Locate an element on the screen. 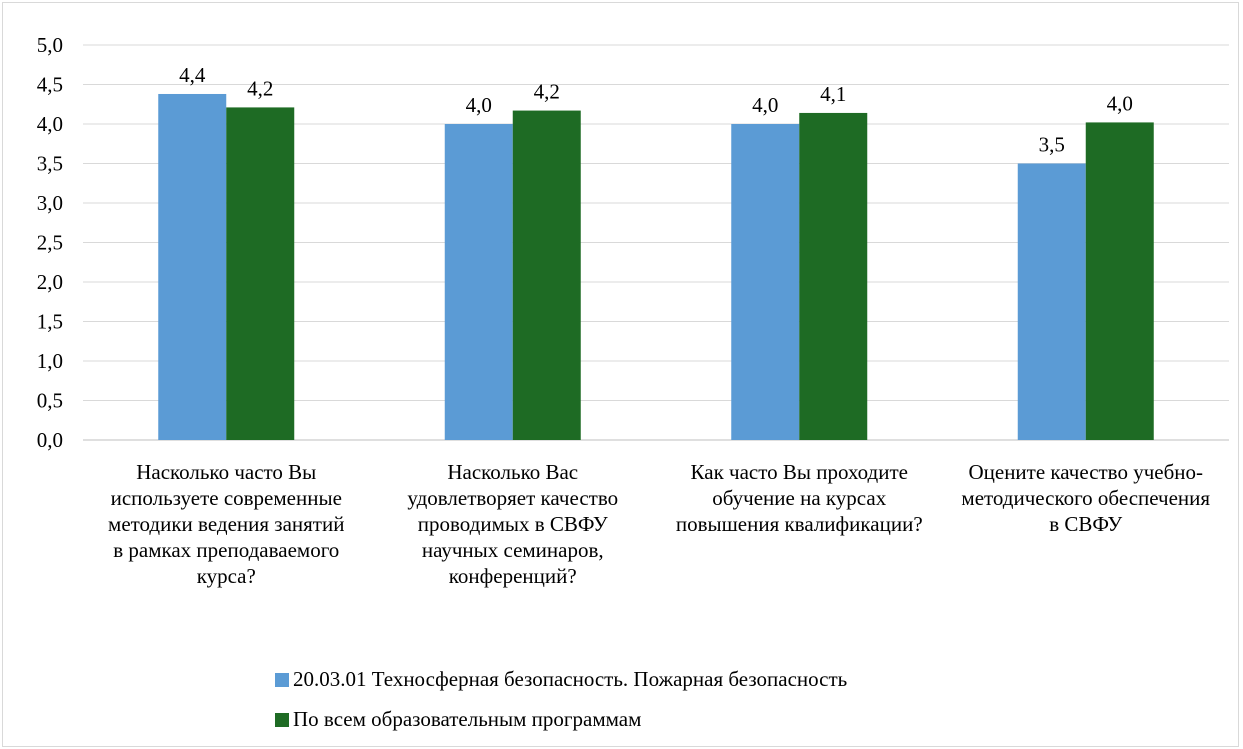 The height and width of the screenshot is (749, 1243). y-tick-label: 0,5 is located at coordinates (50, 401).